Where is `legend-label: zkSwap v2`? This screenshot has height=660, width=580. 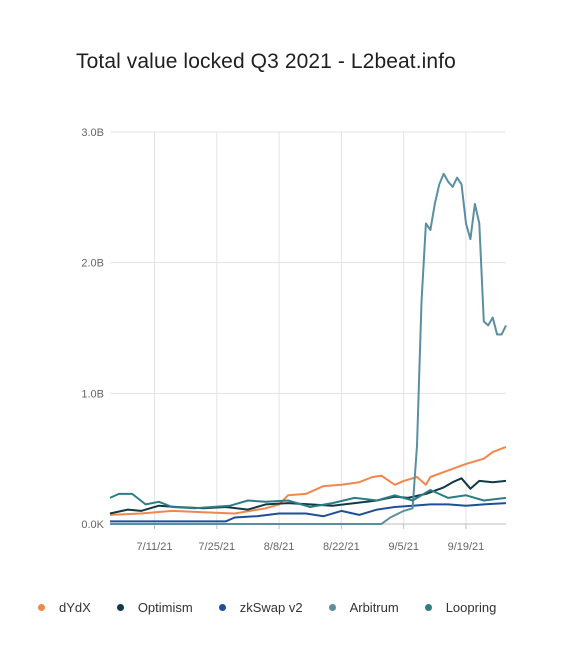 legend-label: zkSwap v2 is located at coordinates (271, 607).